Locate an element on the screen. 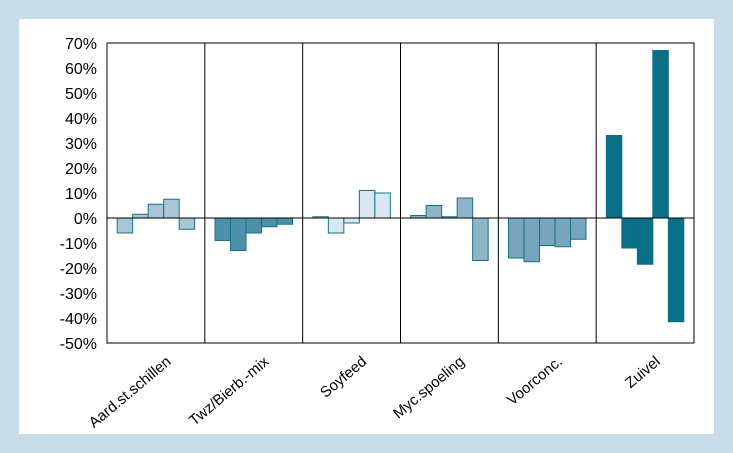 This screenshot has width=733, height=453. y-tick-label: 50% is located at coordinates (81, 94).